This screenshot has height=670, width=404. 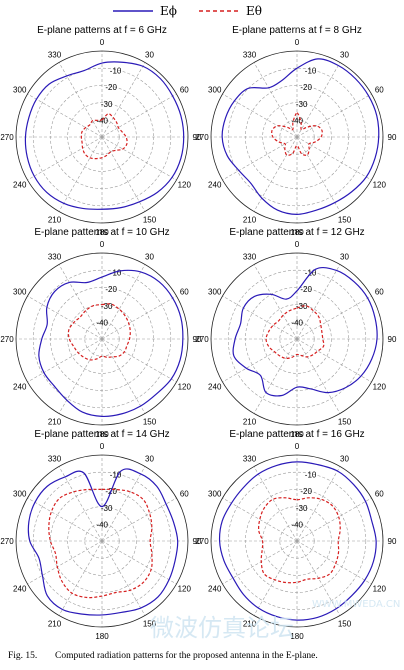 I want to click on panel-title: E-plane patterns at f = 8 GHz, so click(x=297, y=30).